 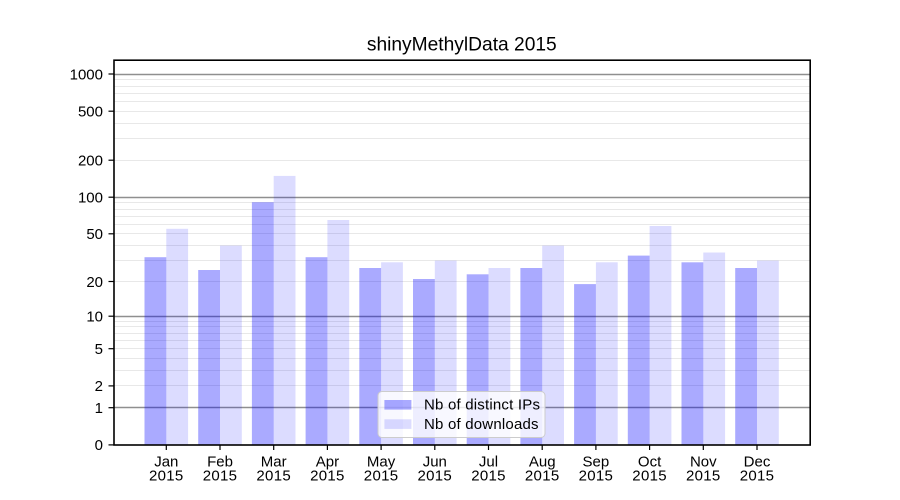 I want to click on svg-text: Sep, so click(x=596, y=462).